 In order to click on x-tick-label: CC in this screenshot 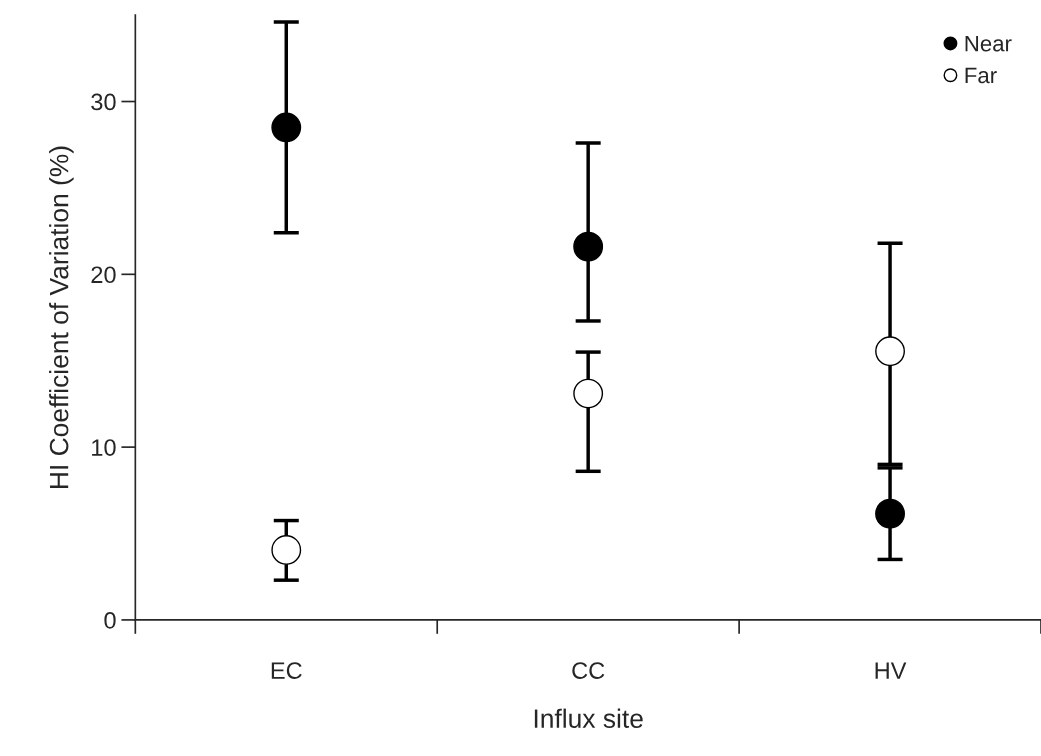, I will do `click(588, 670)`.